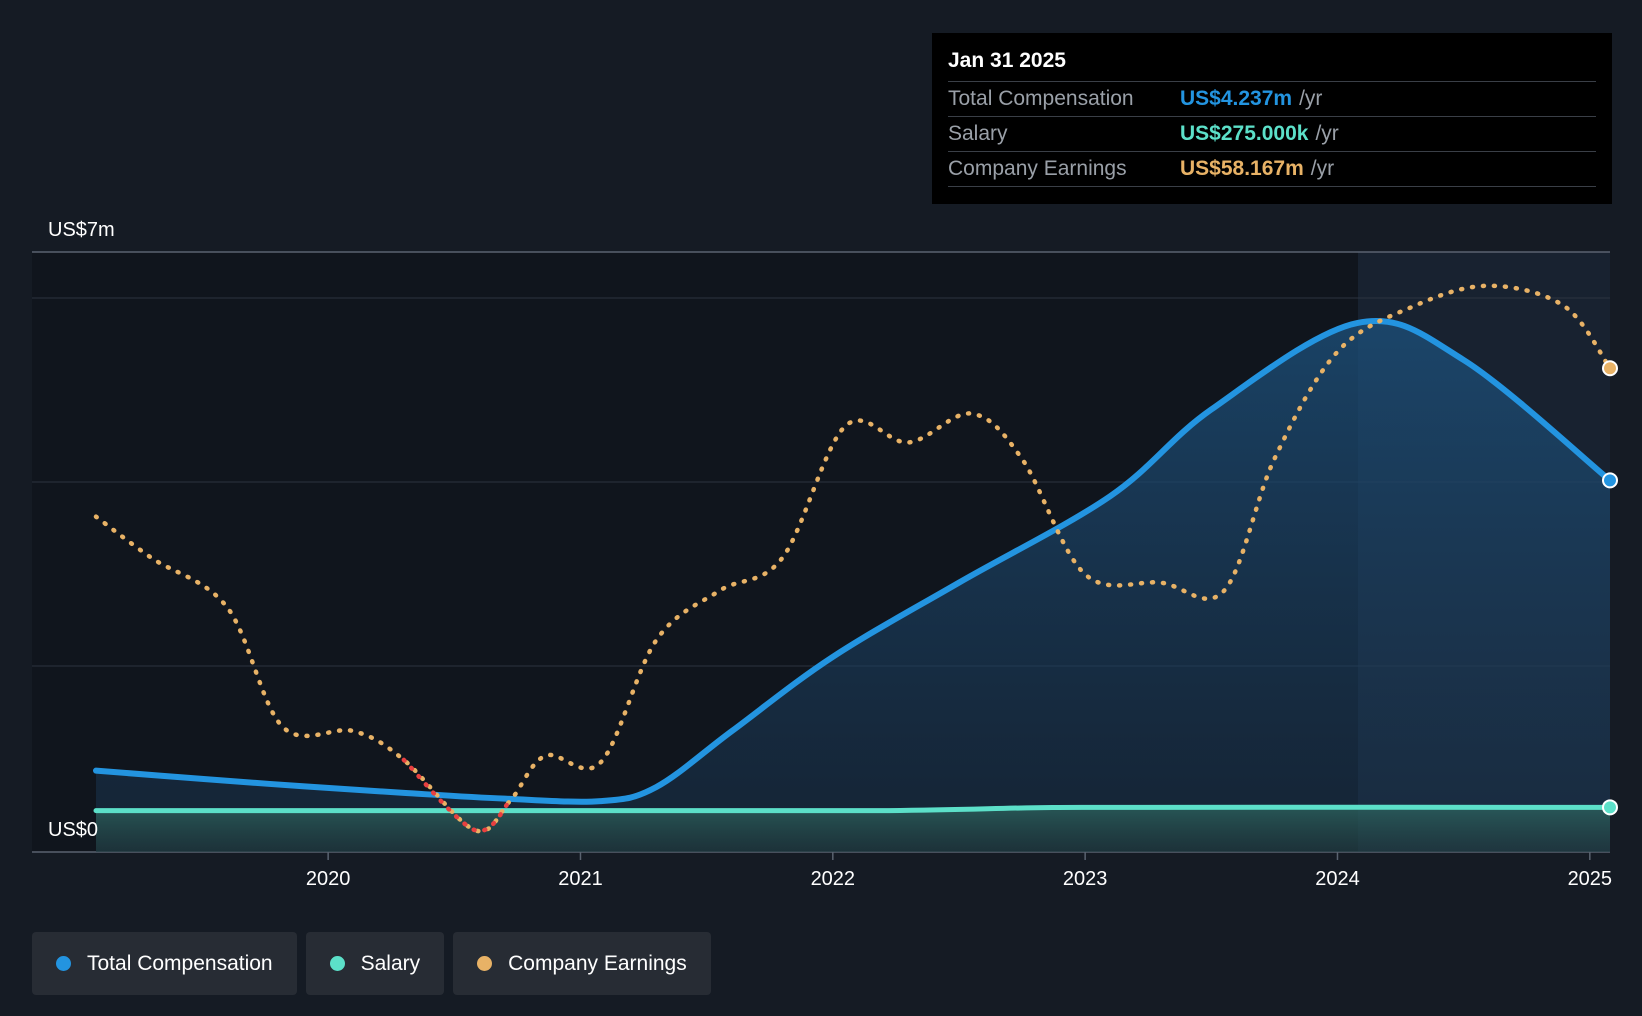 Image resolution: width=1642 pixels, height=1016 pixels. I want to click on tooltip-row-salary: Salary US$275.000k /yr, so click(1272, 134).